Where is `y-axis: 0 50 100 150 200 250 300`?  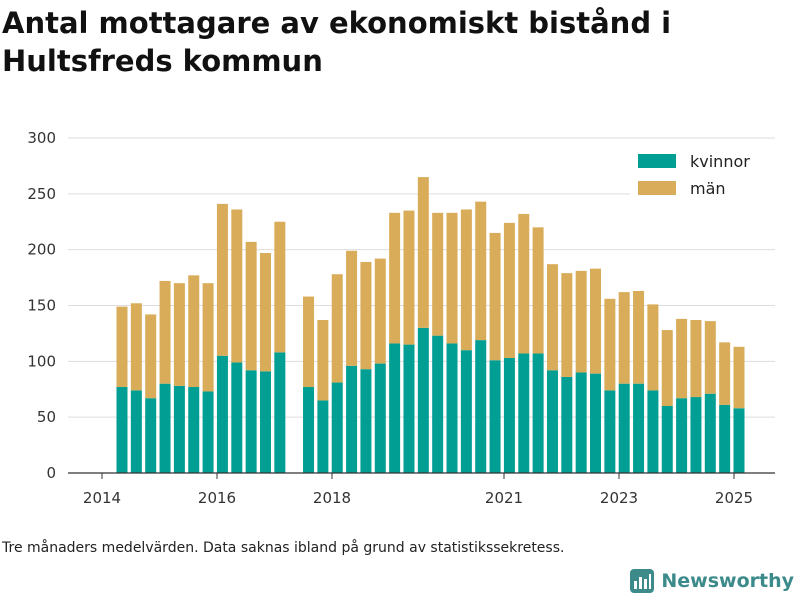
y-axis: 0 50 100 150 200 250 300 is located at coordinates (41, 305).